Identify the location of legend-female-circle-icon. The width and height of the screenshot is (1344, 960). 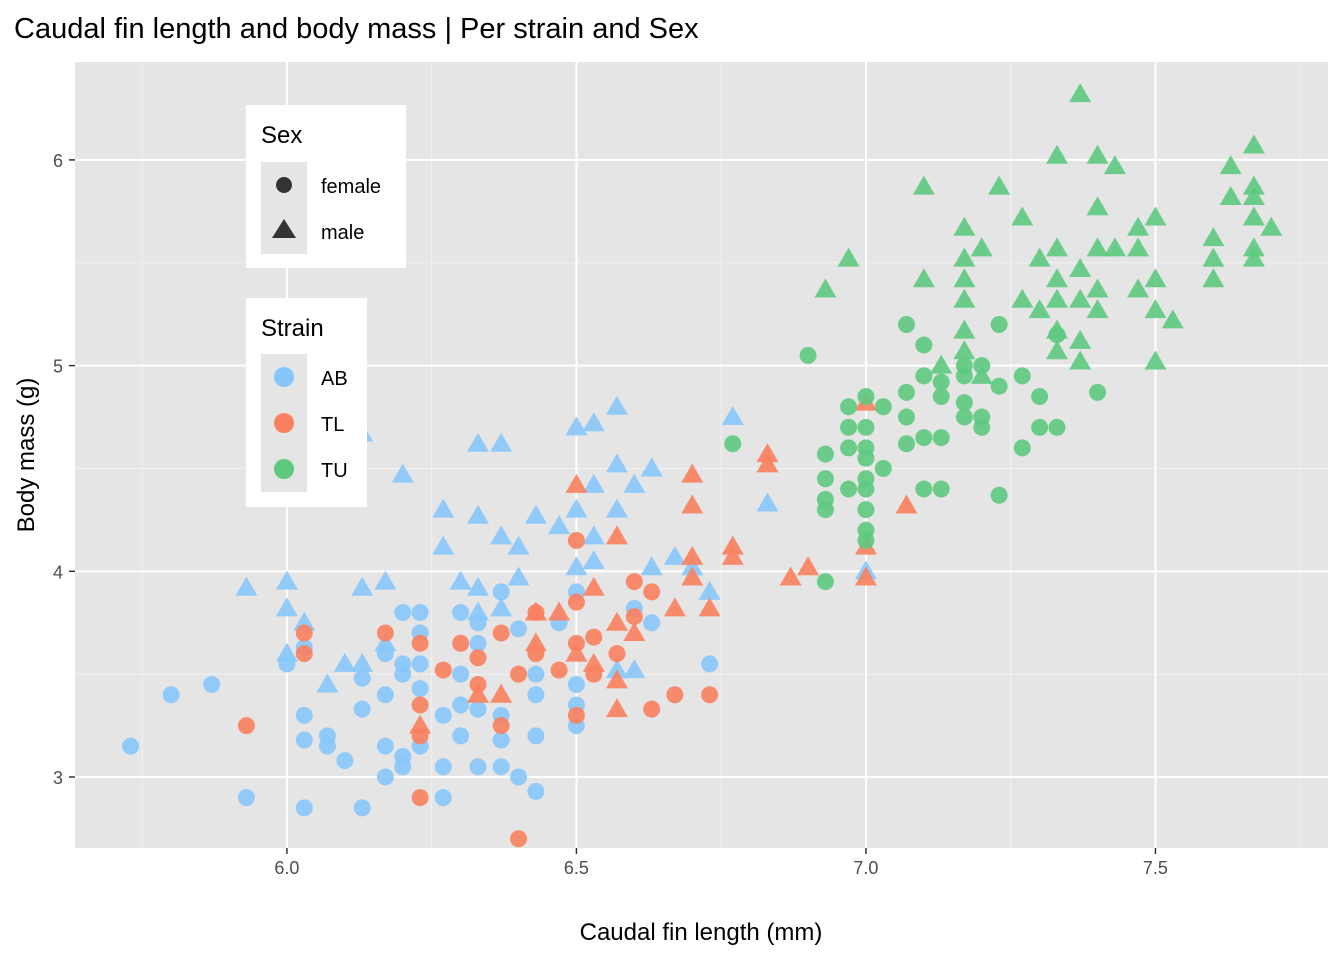
(284, 185).